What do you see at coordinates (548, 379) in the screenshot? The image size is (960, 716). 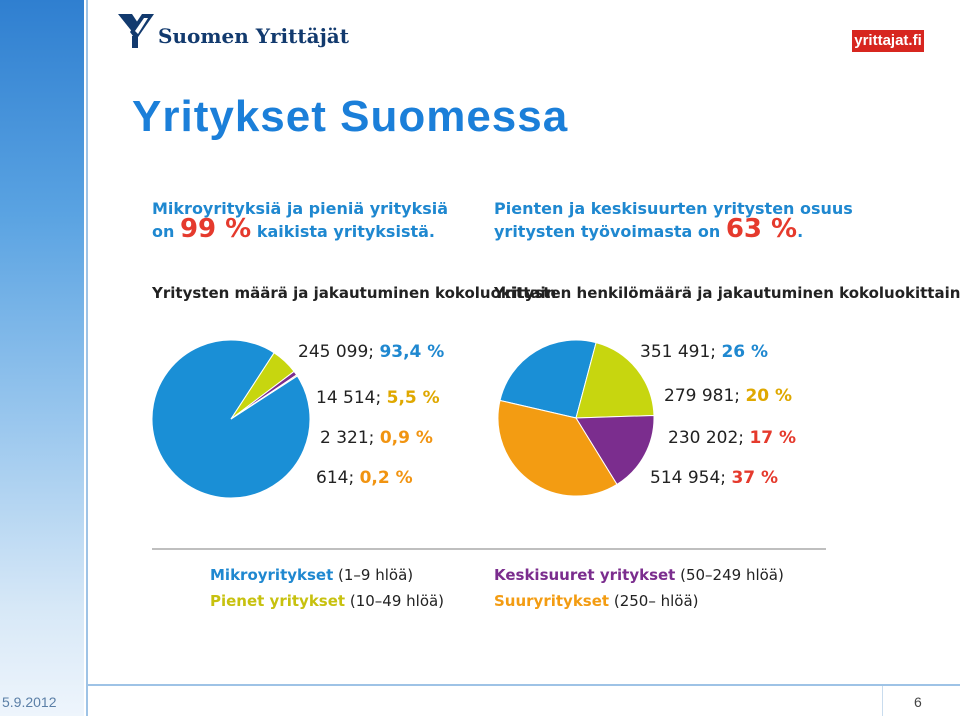 I see `right-slice-micro` at bounding box center [548, 379].